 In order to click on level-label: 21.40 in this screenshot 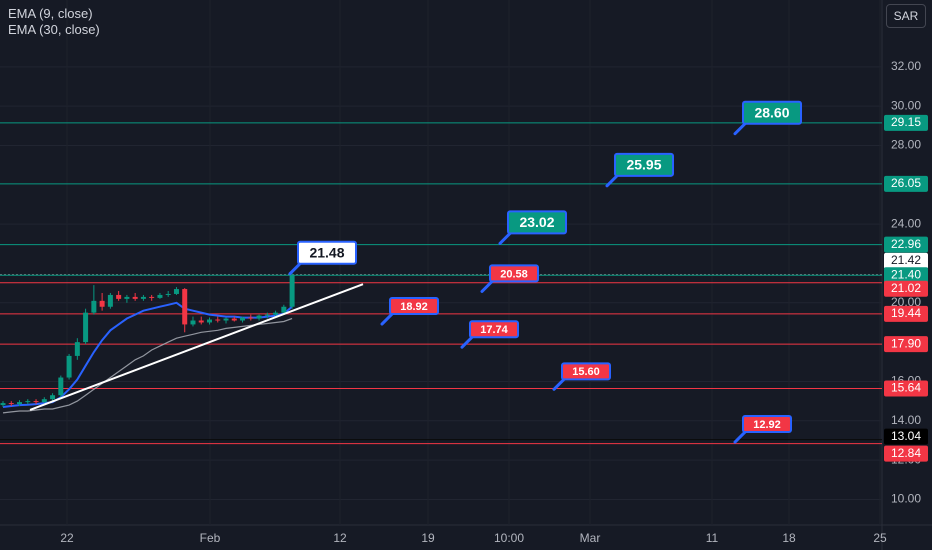, I will do `click(906, 274)`.